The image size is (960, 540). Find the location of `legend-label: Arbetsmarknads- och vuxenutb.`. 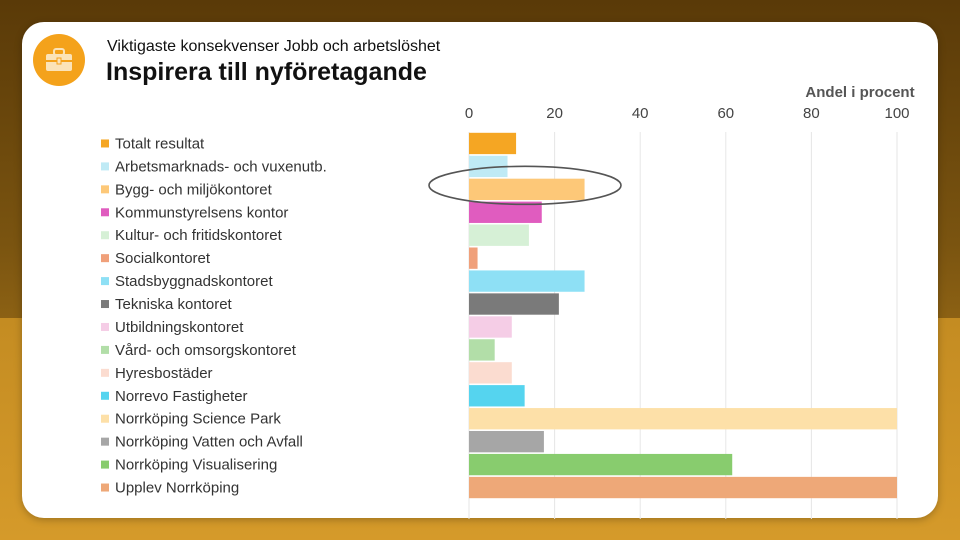

legend-label: Arbetsmarknads- och vuxenutb. is located at coordinates (221, 166).